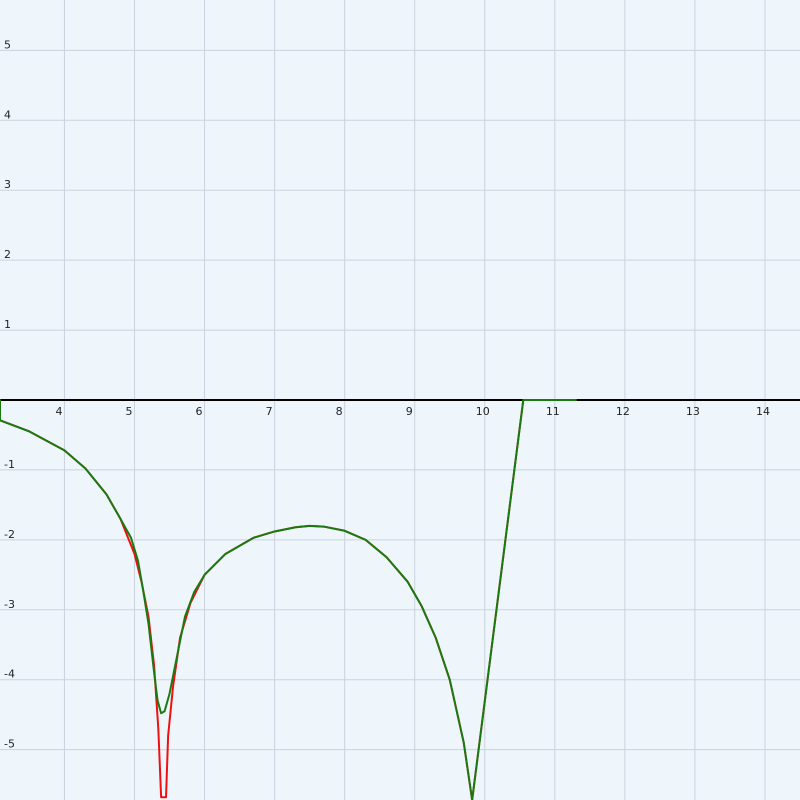 This screenshot has height=800, width=800. Describe the element at coordinates (7, 184) in the screenshot. I see `y-tick-label: 3` at that location.